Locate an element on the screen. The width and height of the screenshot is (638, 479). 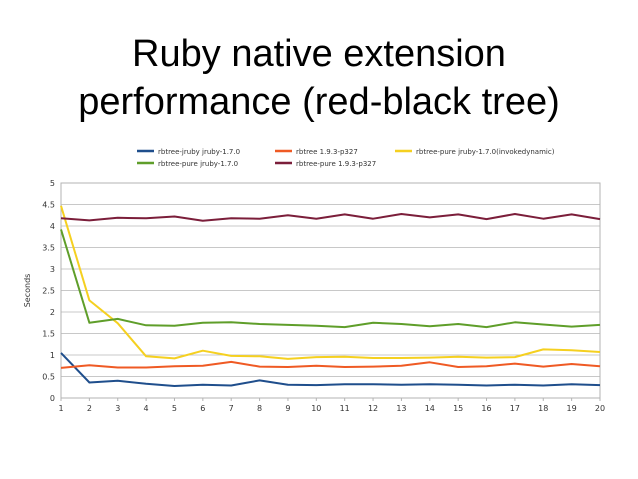
slide-title-line-2: performance (red-black tree) is located at coordinates (319, 102).